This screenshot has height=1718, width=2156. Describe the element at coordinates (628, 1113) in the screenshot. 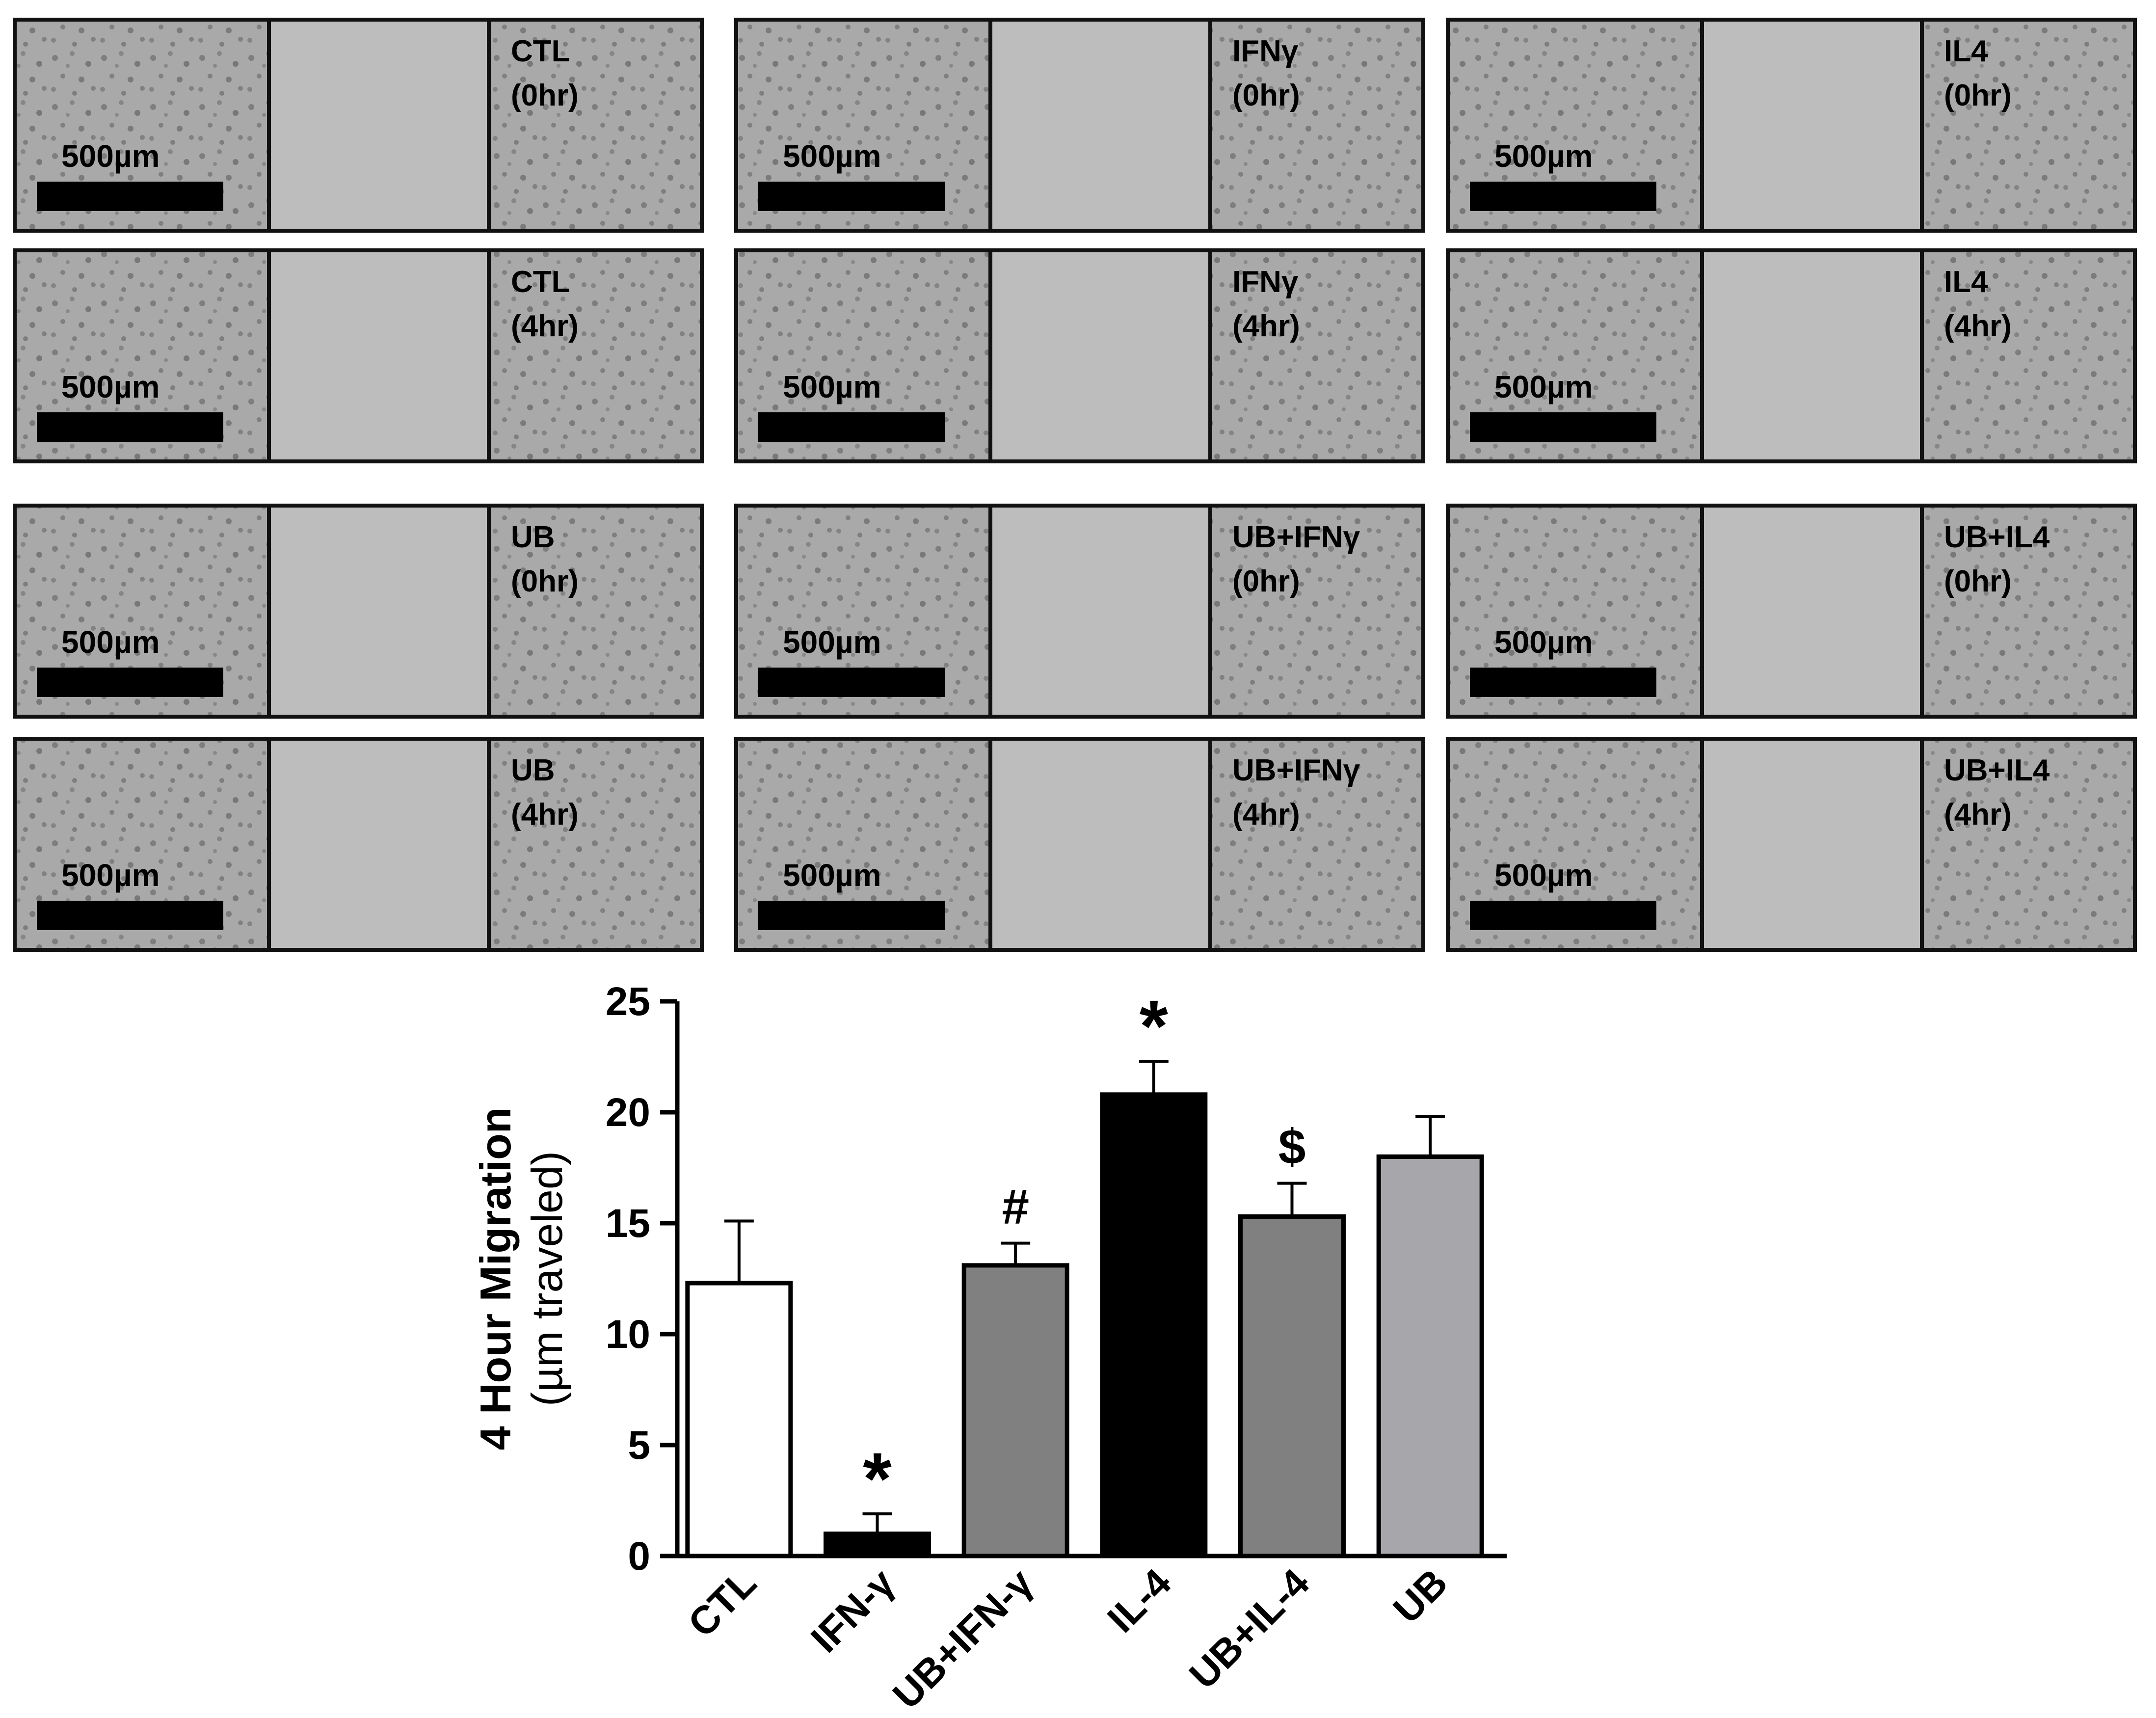

I see `y-tick-label: 20` at that location.